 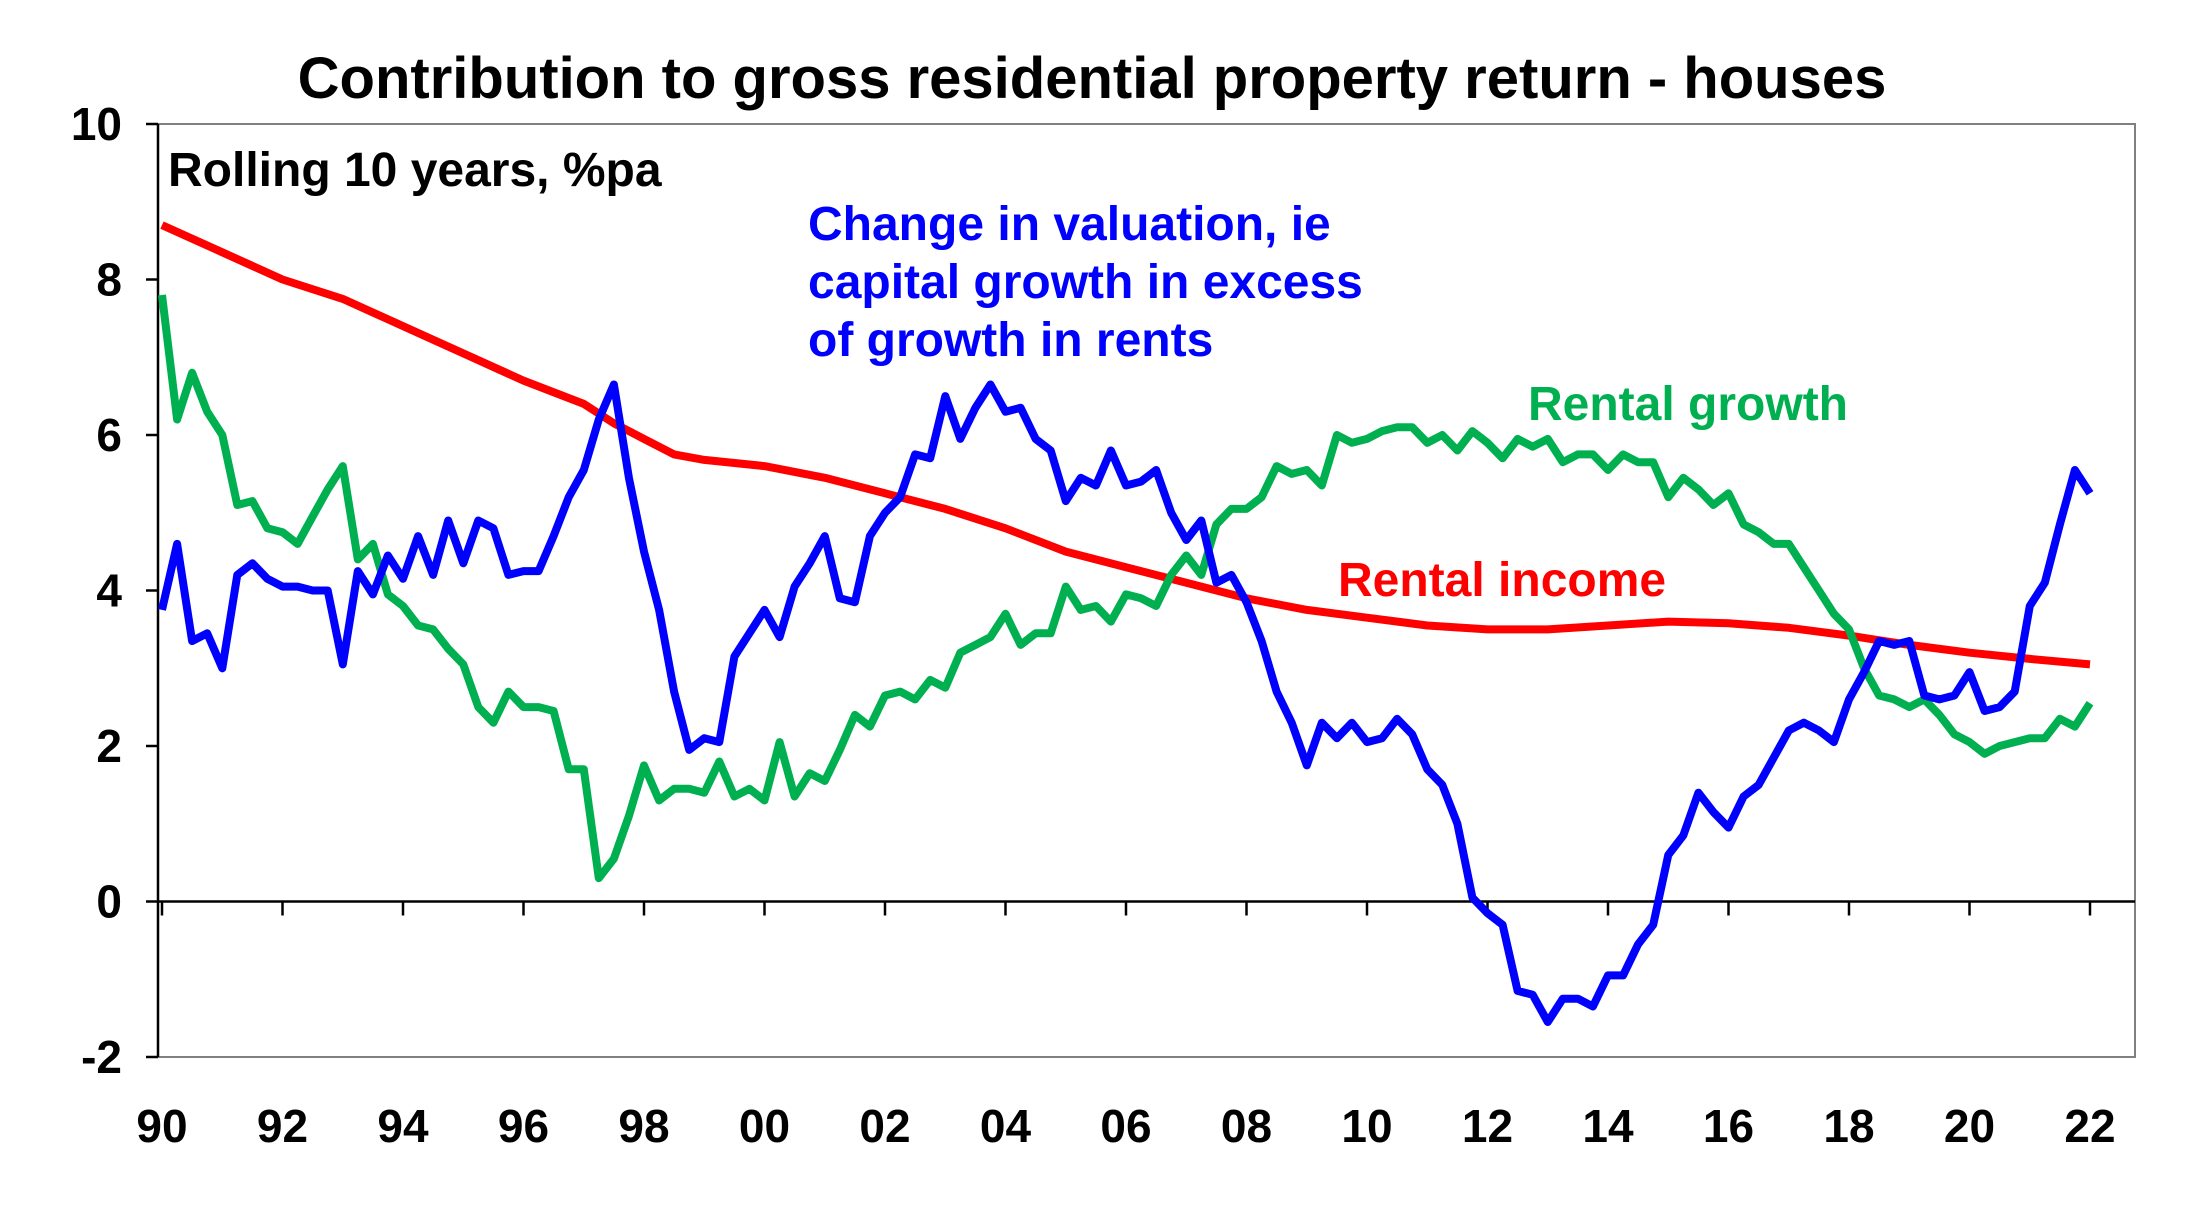 I want to click on x-tick-label: 16, so click(x=1728, y=1126).